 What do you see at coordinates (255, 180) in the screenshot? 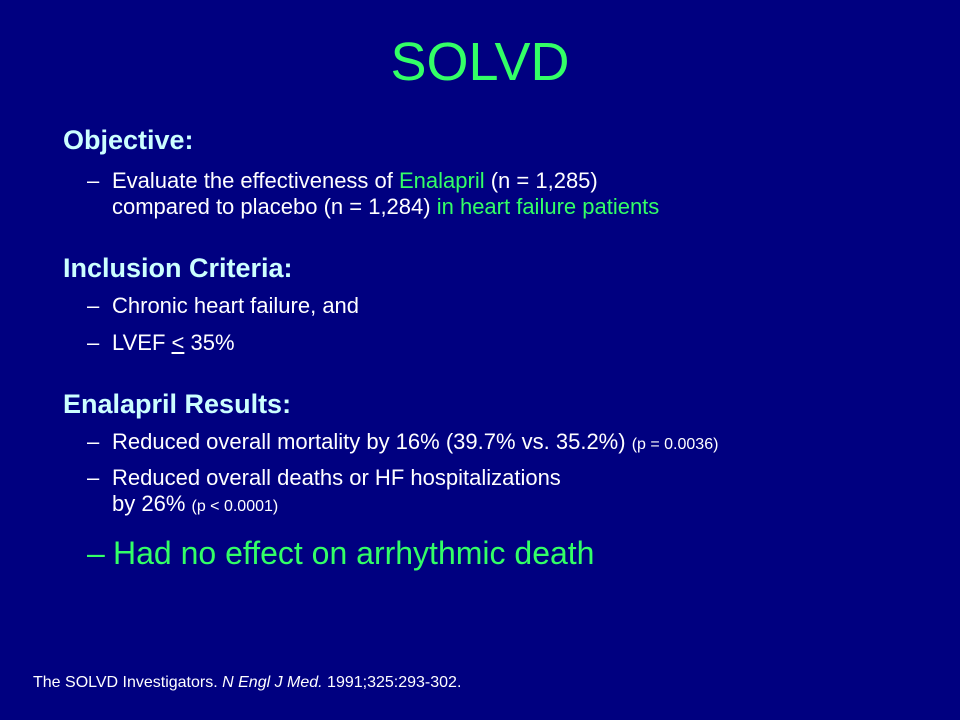
I see `objective-text-1: Evaluate the effectiveness of` at bounding box center [255, 180].